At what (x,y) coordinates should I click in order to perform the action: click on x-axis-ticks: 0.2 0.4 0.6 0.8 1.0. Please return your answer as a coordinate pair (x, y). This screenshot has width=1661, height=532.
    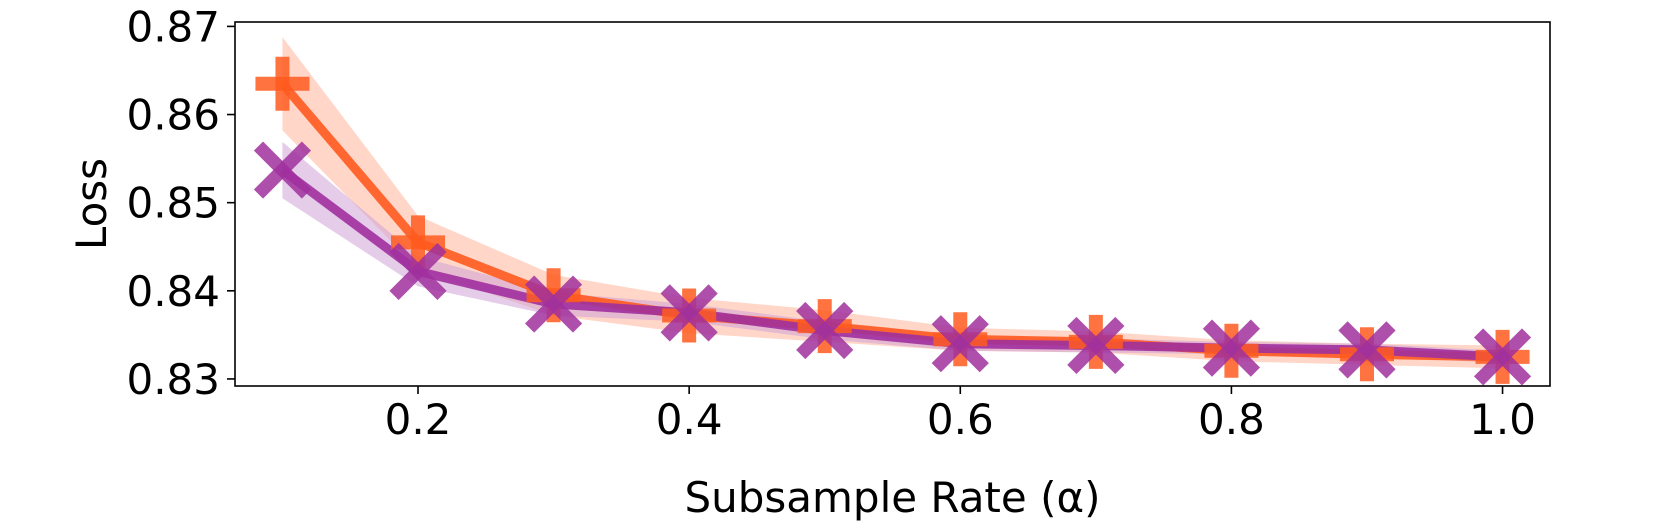
    Looking at the image, I should click on (960, 415).